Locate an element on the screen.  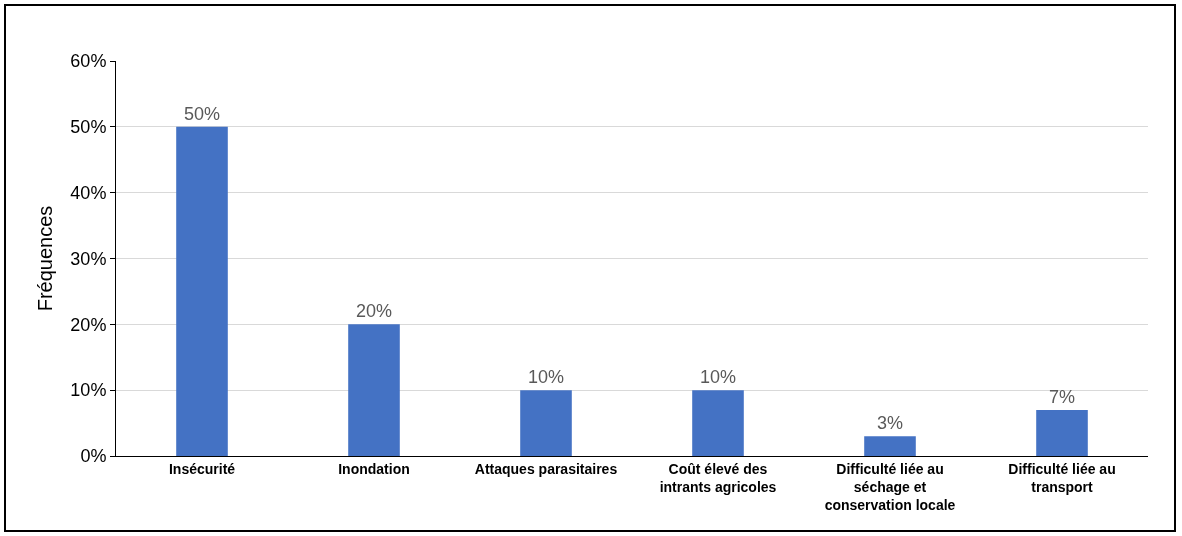
data-label: 3% is located at coordinates (890, 423).